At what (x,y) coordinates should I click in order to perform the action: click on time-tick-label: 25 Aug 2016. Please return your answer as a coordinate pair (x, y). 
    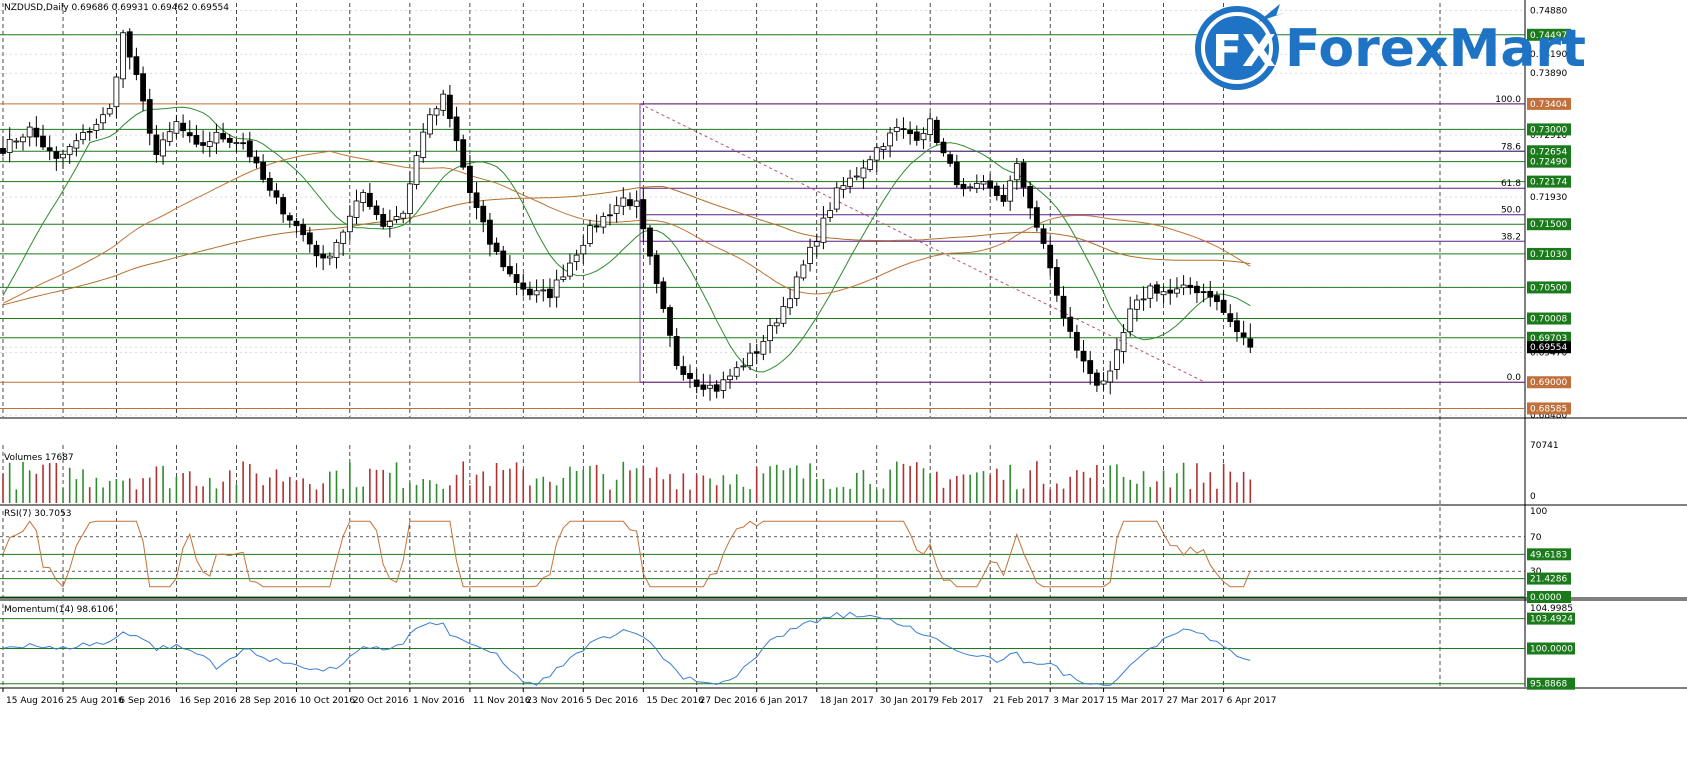
    Looking at the image, I should click on (95, 701).